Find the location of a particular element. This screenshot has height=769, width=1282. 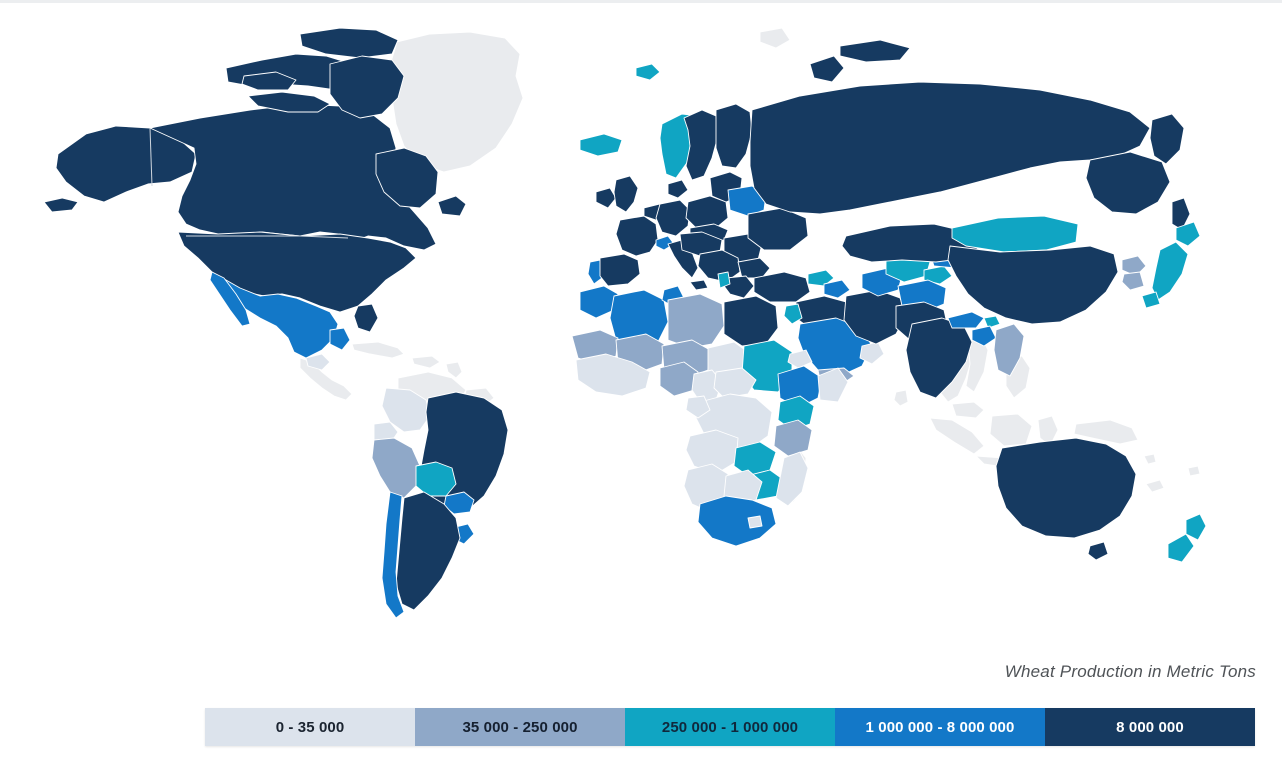

region-car is located at coordinates (735, 383).